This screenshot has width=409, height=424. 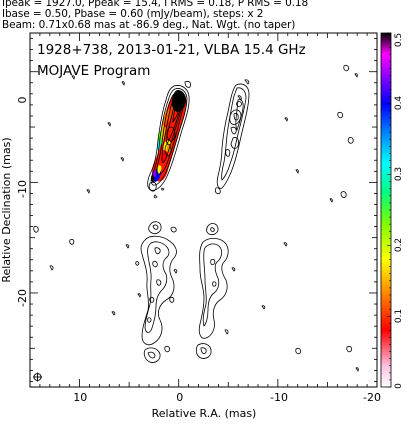 What do you see at coordinates (80, 397) in the screenshot?
I see `x-tick-label-10: 10` at bounding box center [80, 397].